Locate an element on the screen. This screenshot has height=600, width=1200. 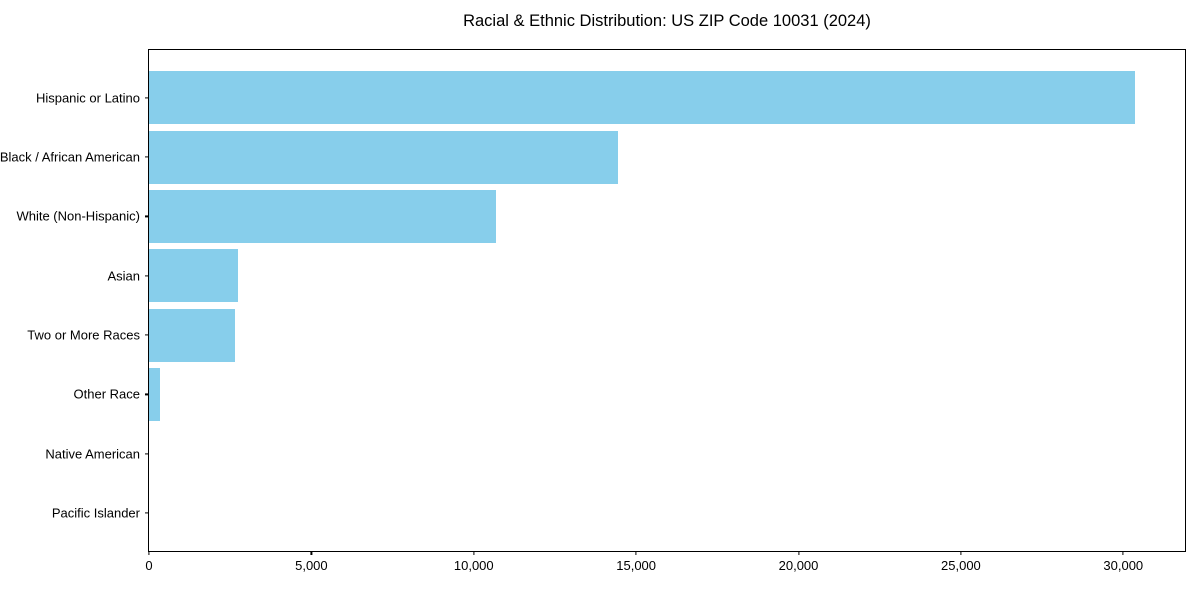
y-tick-label: White (Non-Hispanic) is located at coordinates (78, 216).